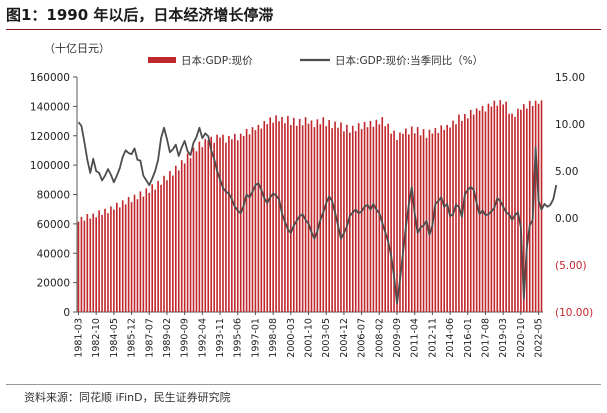 The height and width of the screenshot is (413, 607). I want to click on x-axis-tick-label: 1987-07, so click(149, 338).